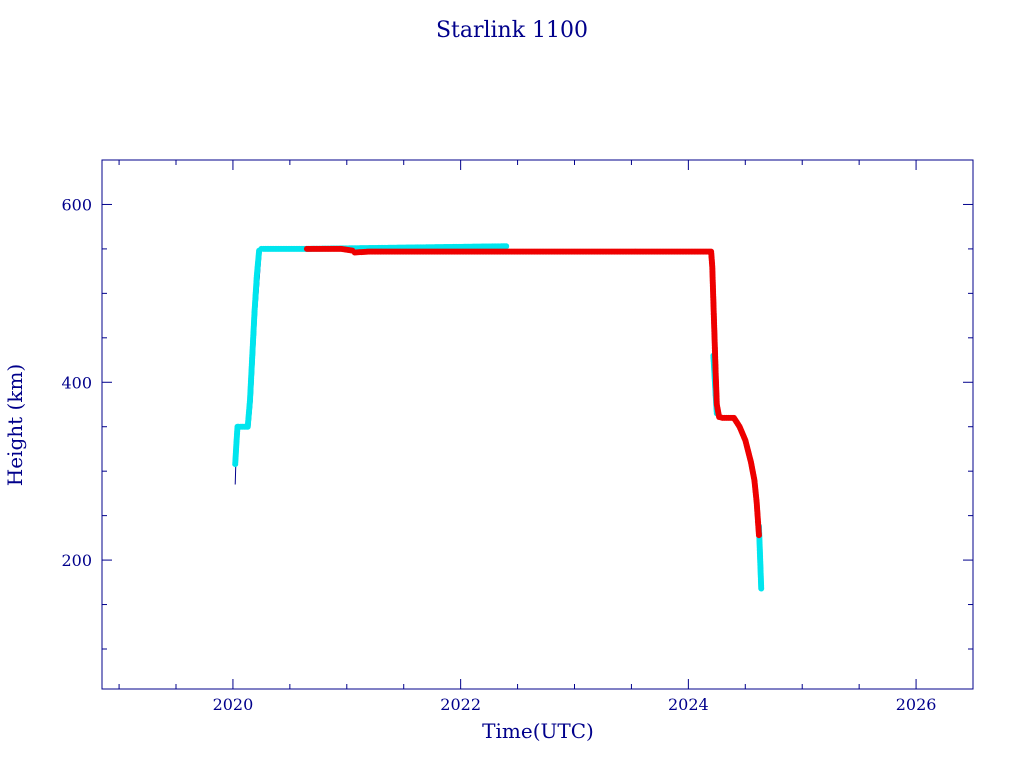 The image size is (1024, 768). What do you see at coordinates (758, 535) in the screenshot?
I see `red-point` at bounding box center [758, 535].